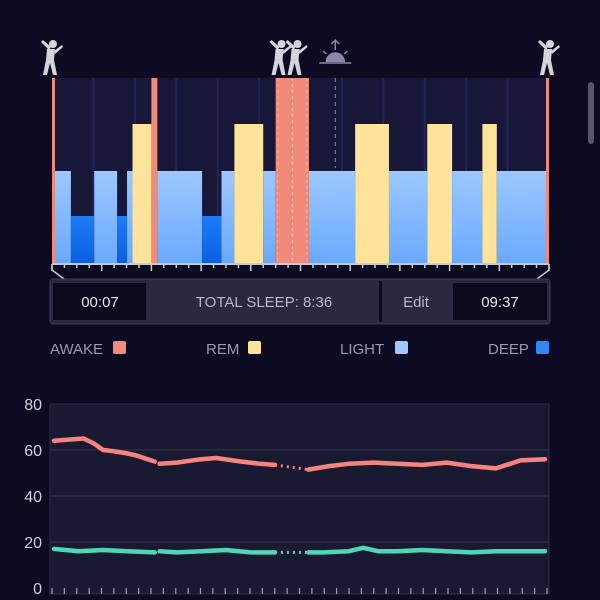 The width and height of the screenshot is (600, 600). I want to click on start-time-box, so click(99, 301).